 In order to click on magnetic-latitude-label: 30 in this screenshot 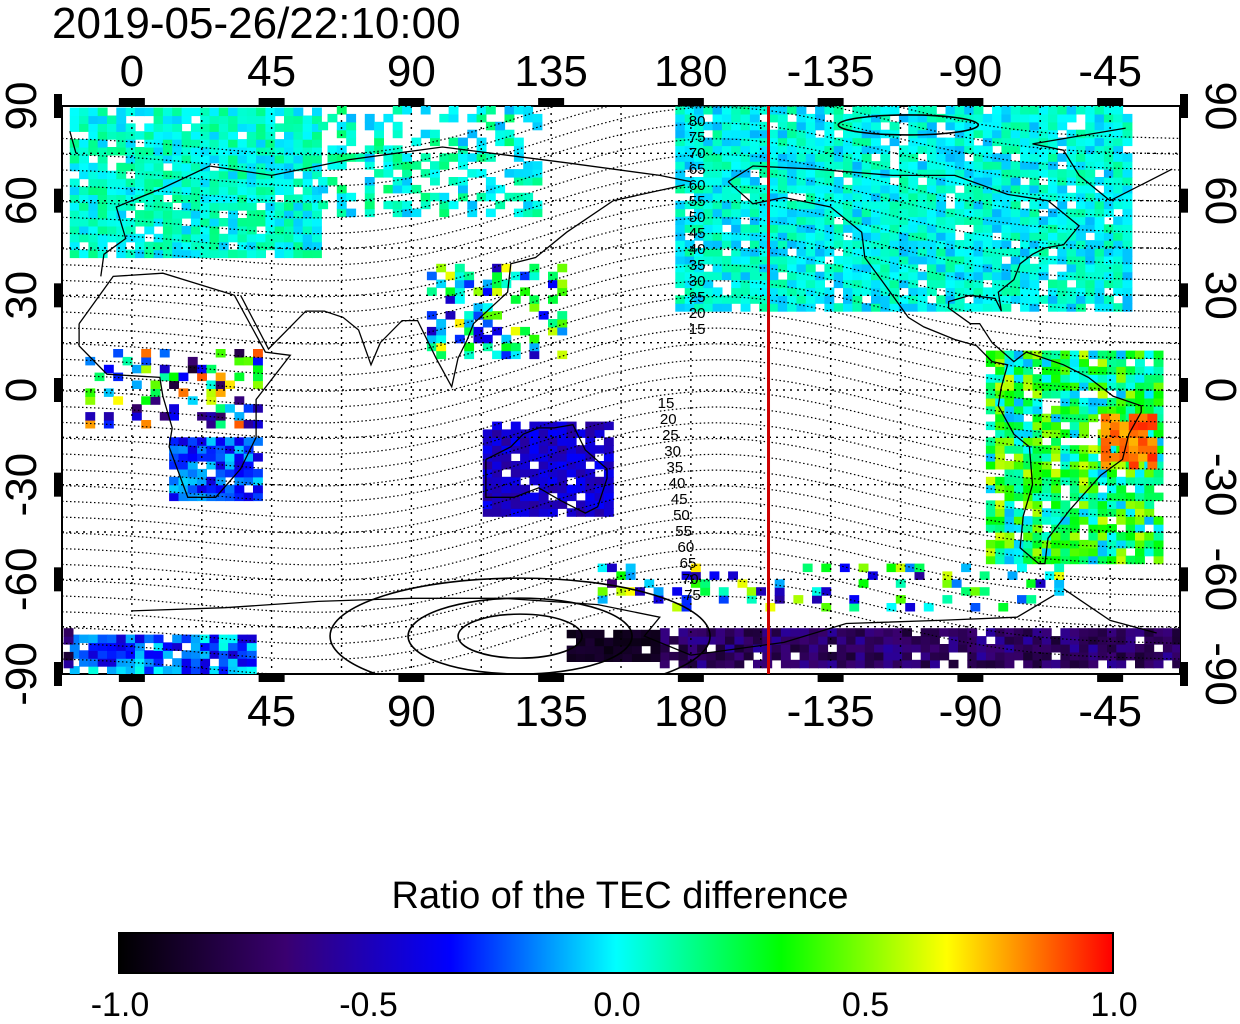, I will do `click(672, 451)`.